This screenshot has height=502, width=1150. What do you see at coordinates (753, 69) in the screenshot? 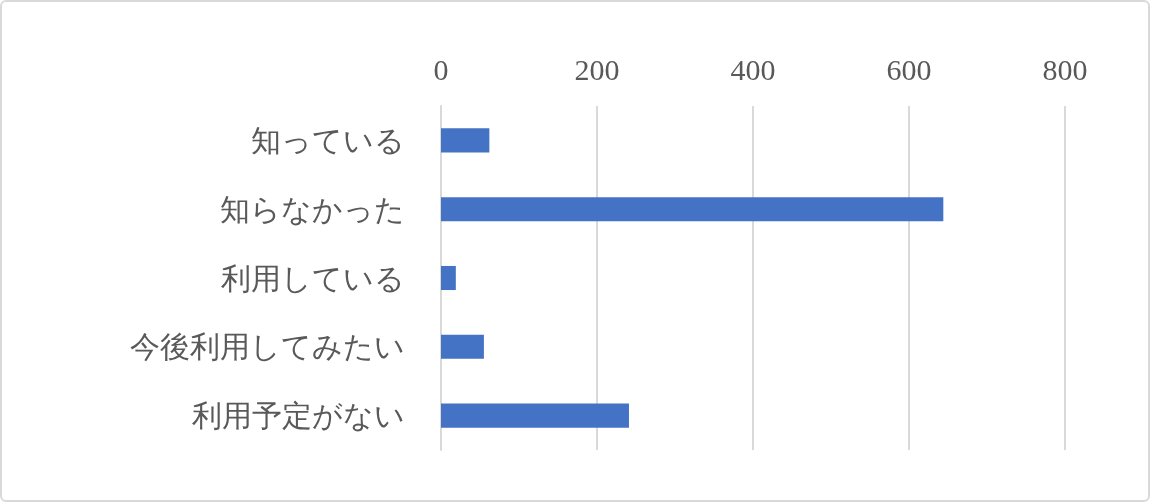
I see `x-tick-label: 400` at bounding box center [753, 69].